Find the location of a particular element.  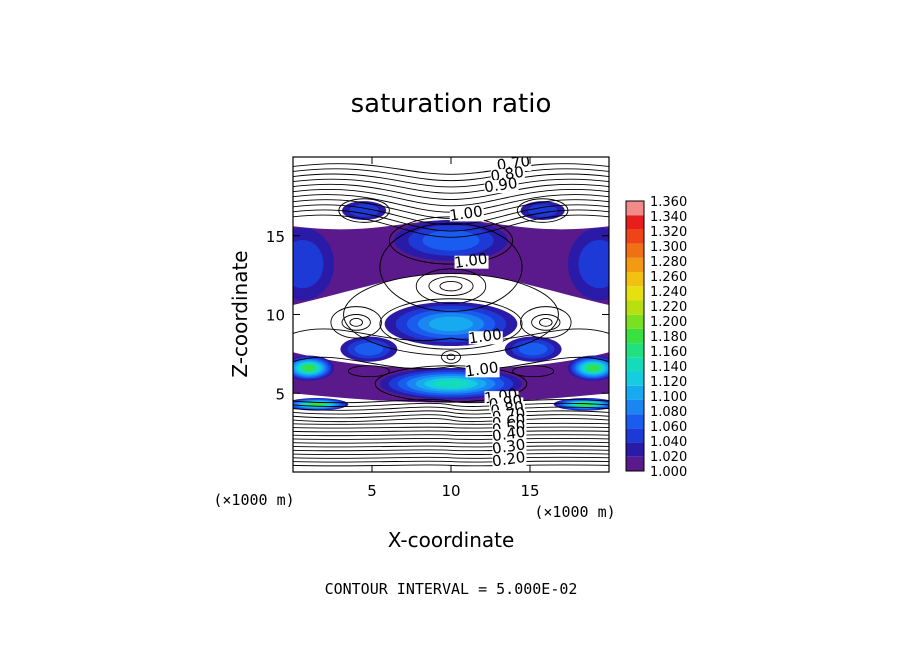

x-unit-label-left: (×1000 m) is located at coordinates (253, 500).